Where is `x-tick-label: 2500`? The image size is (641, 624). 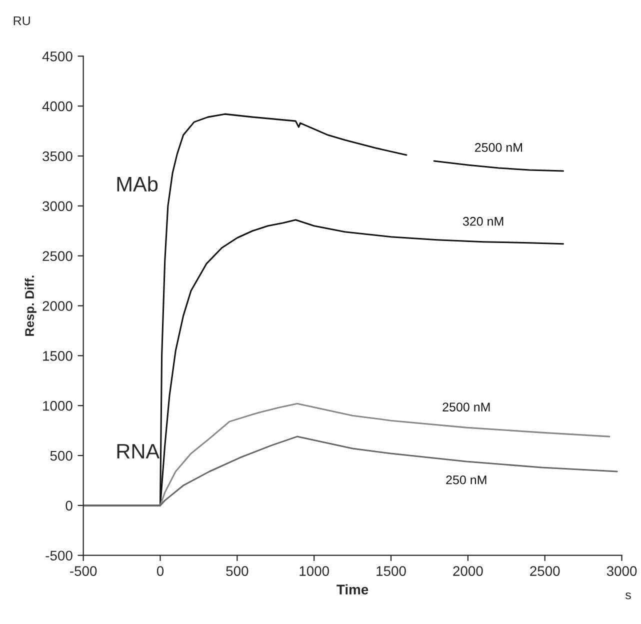 x-tick-label: 2500 is located at coordinates (545, 571).